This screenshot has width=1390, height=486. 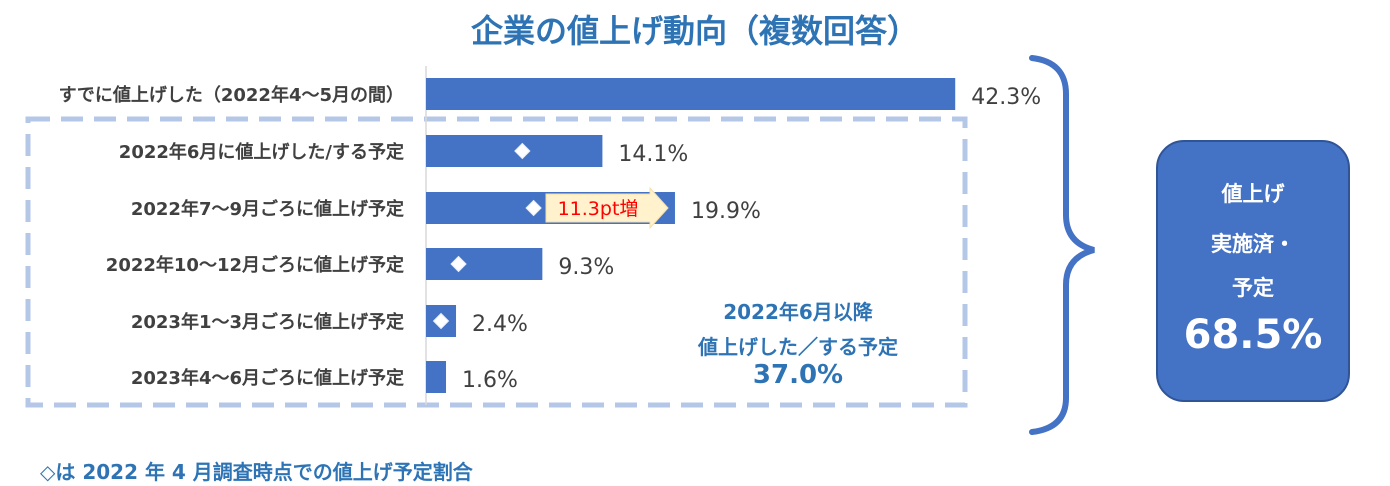 I want to click on summary-value: 68.5%, so click(x=1253, y=335).